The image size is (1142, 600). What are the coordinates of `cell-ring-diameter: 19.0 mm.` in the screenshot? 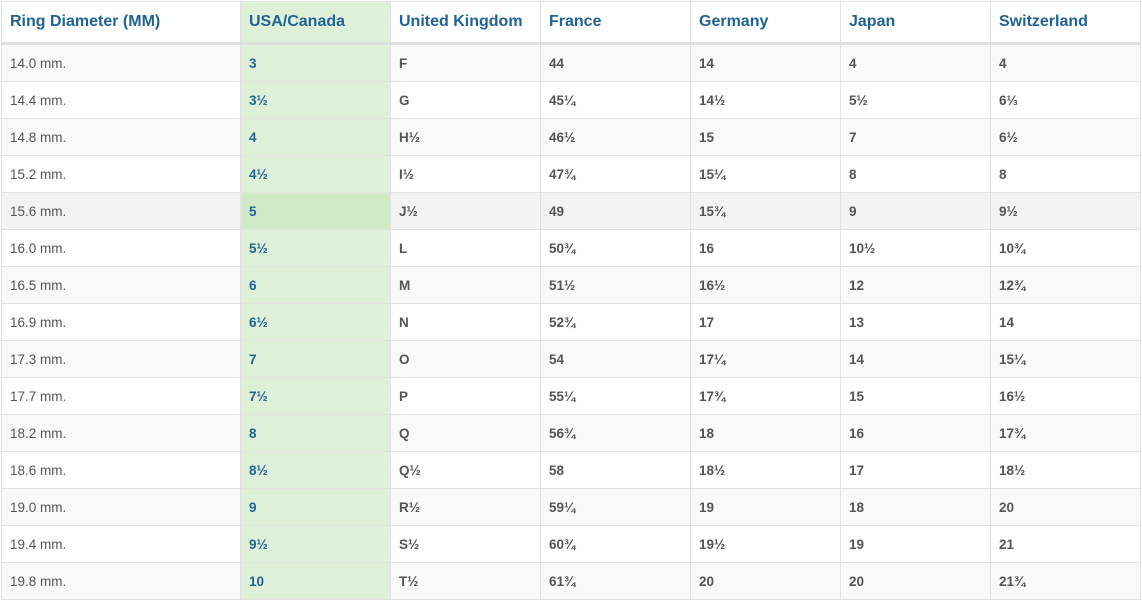 It's located at (121, 507).